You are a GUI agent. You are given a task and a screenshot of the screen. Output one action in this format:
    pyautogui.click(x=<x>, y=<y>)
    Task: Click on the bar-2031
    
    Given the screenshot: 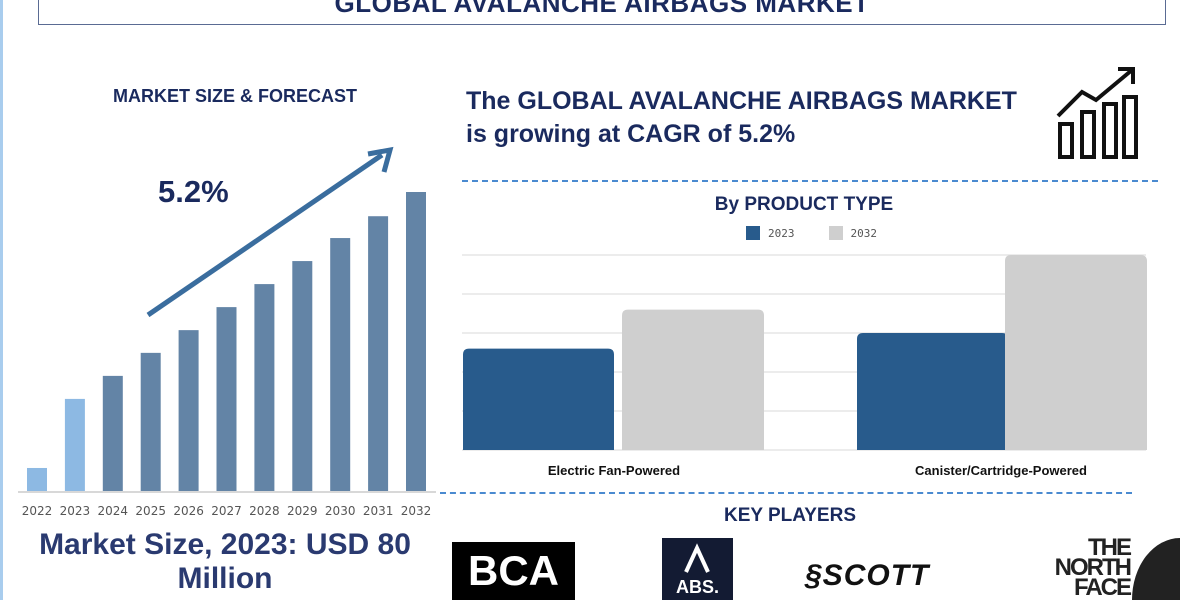 What is the action you would take?
    pyautogui.click(x=378, y=353)
    